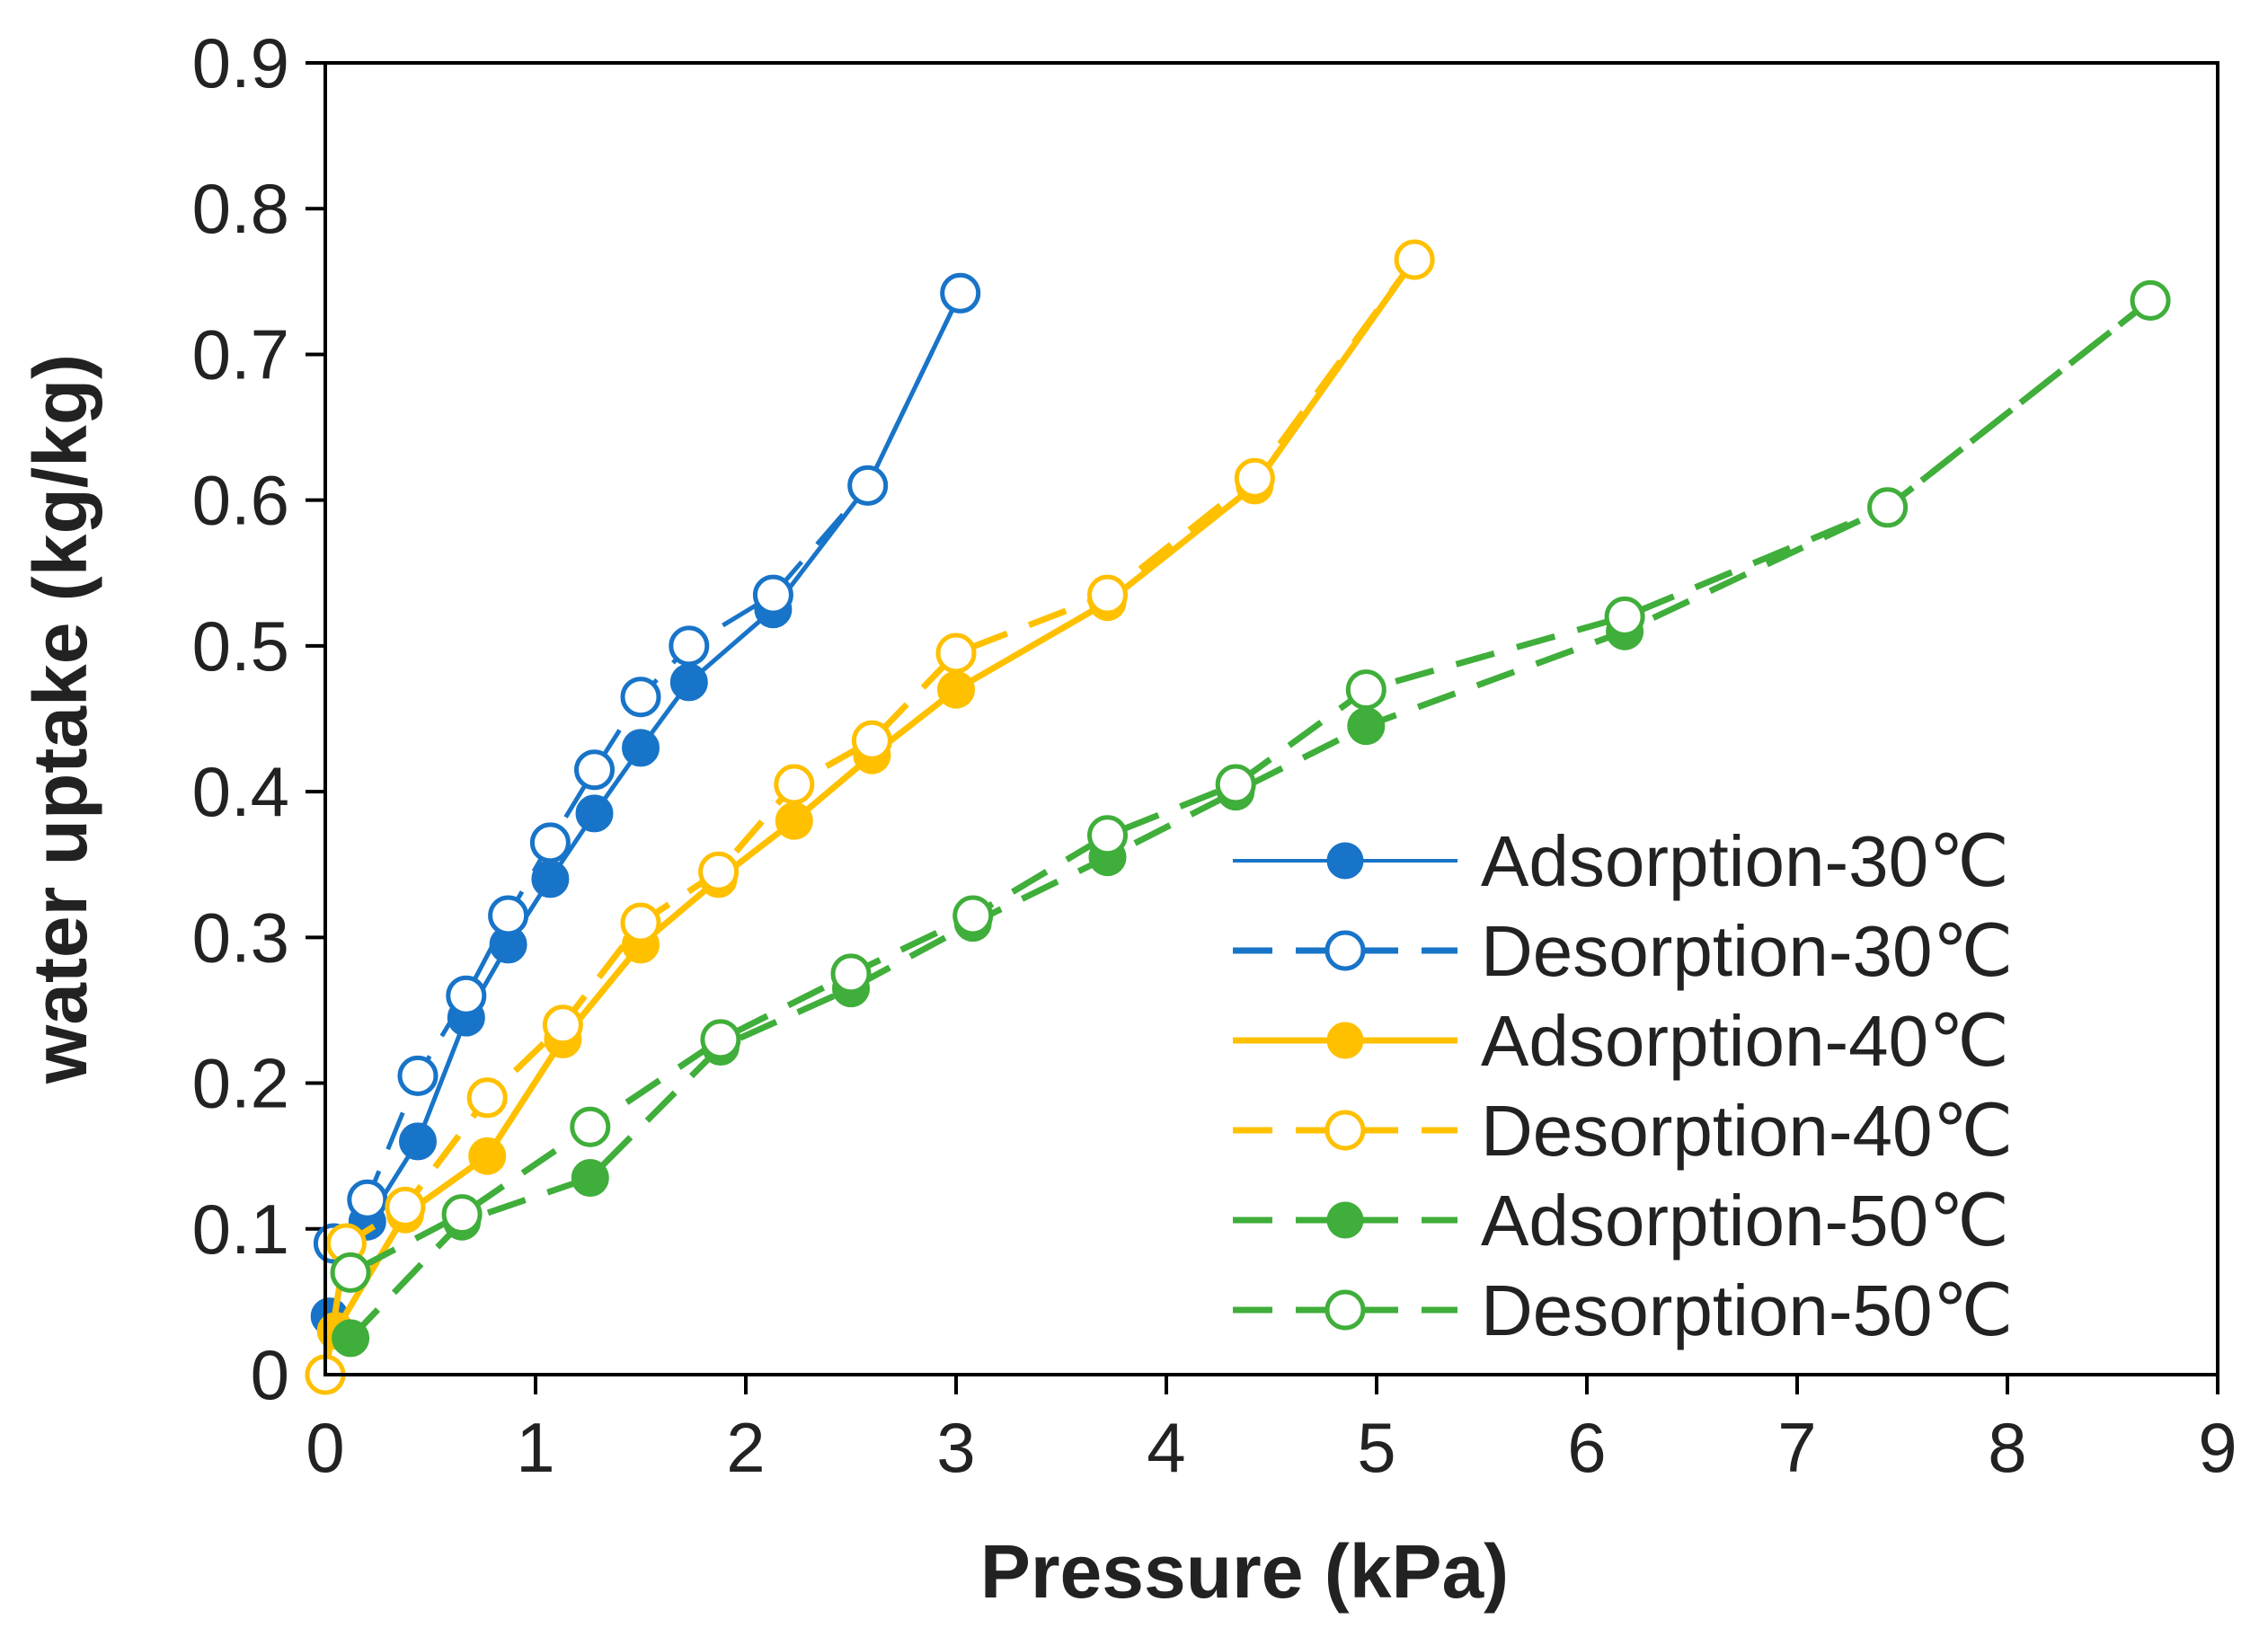 The image size is (2268, 1637). I want to click on x-tick-label: 3, so click(955, 1447).